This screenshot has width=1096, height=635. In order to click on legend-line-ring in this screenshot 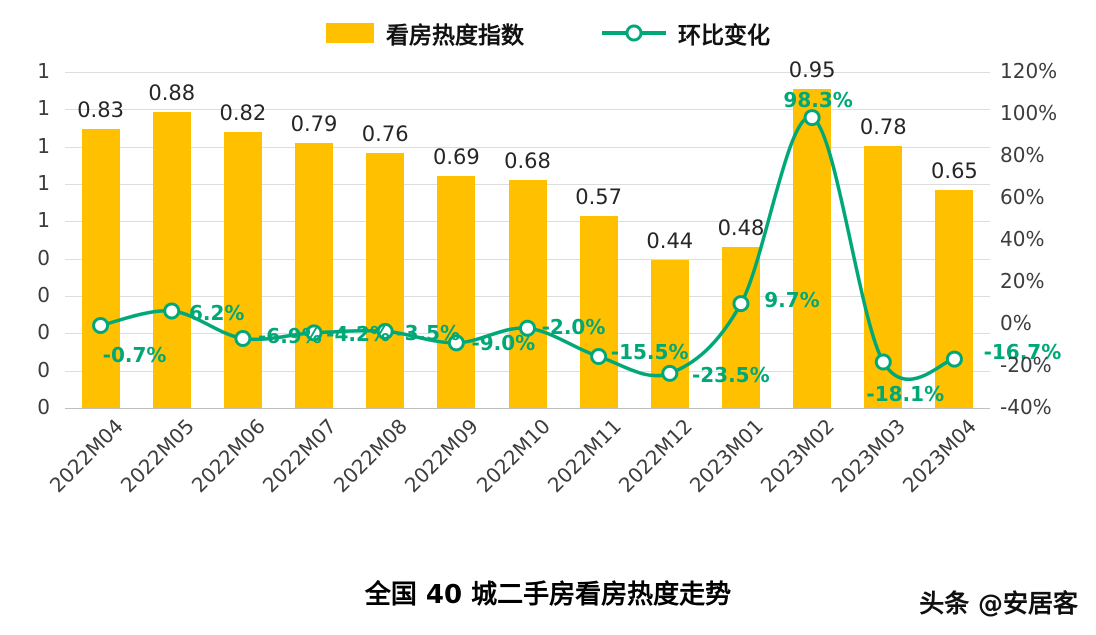, I will do `click(634, 33)`.